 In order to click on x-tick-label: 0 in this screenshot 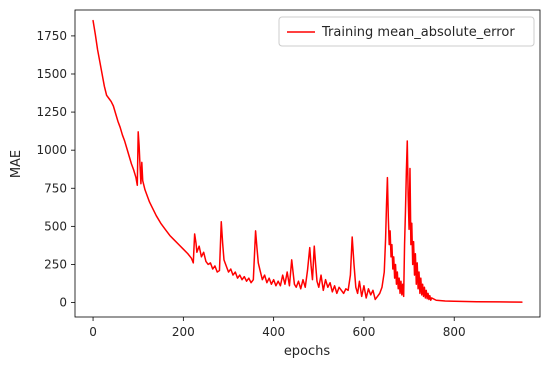, I will do `click(93, 332)`.